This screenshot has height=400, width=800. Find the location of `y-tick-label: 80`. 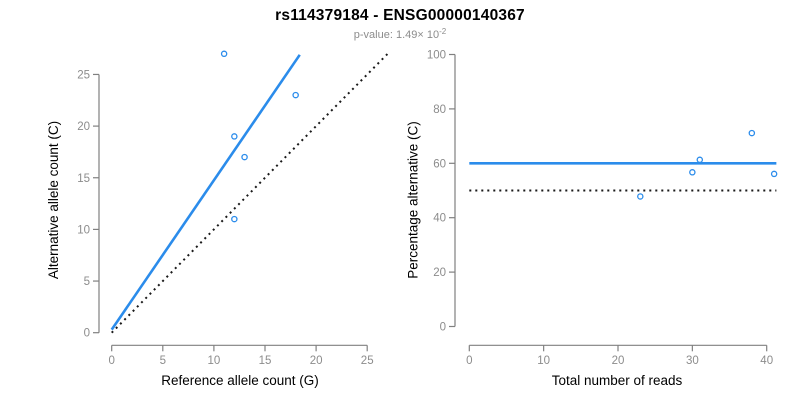

y-tick-label: 80 is located at coordinates (439, 110).